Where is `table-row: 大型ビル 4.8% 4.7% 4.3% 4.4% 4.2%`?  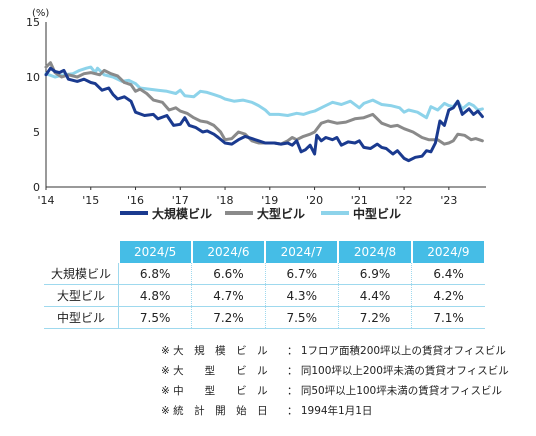 table-row: 大型ビル 4.8% 4.7% 4.3% 4.4% 4.2% is located at coordinates (264, 295).